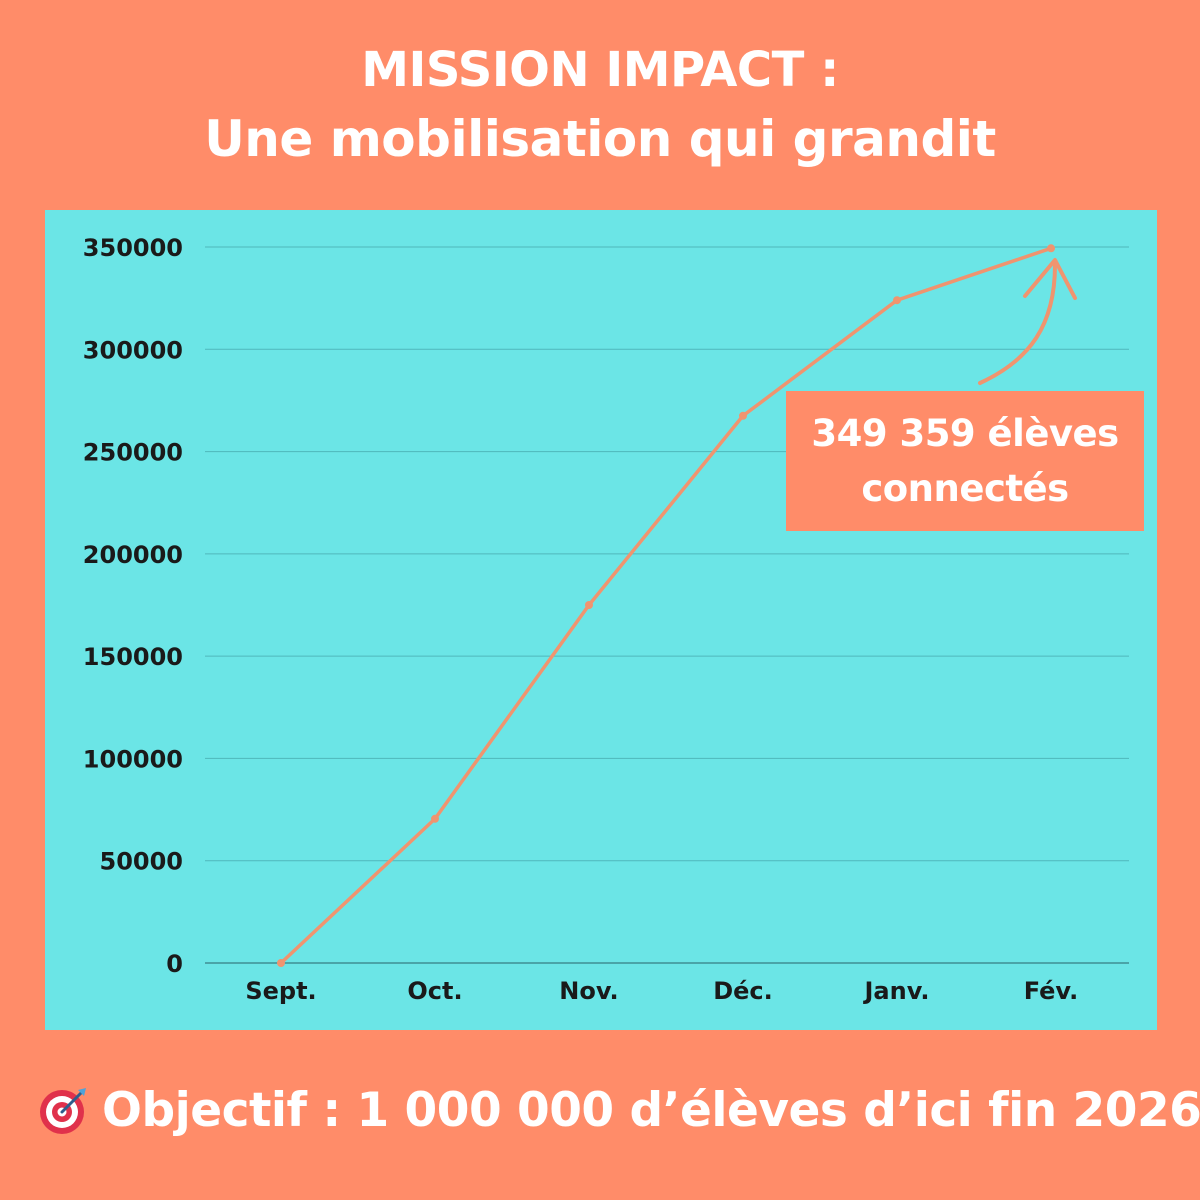 The image size is (1200, 1200). I want to click on y-tick-label: 200000, so click(133, 555).